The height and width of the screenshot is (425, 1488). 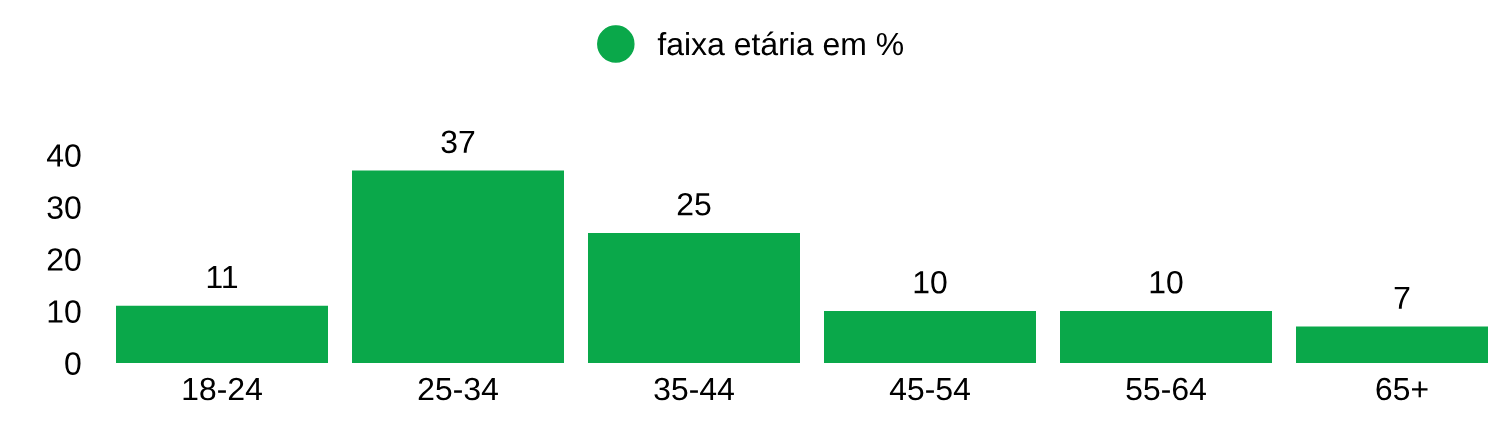 What do you see at coordinates (222, 277) in the screenshot?
I see `data-label: 11` at bounding box center [222, 277].